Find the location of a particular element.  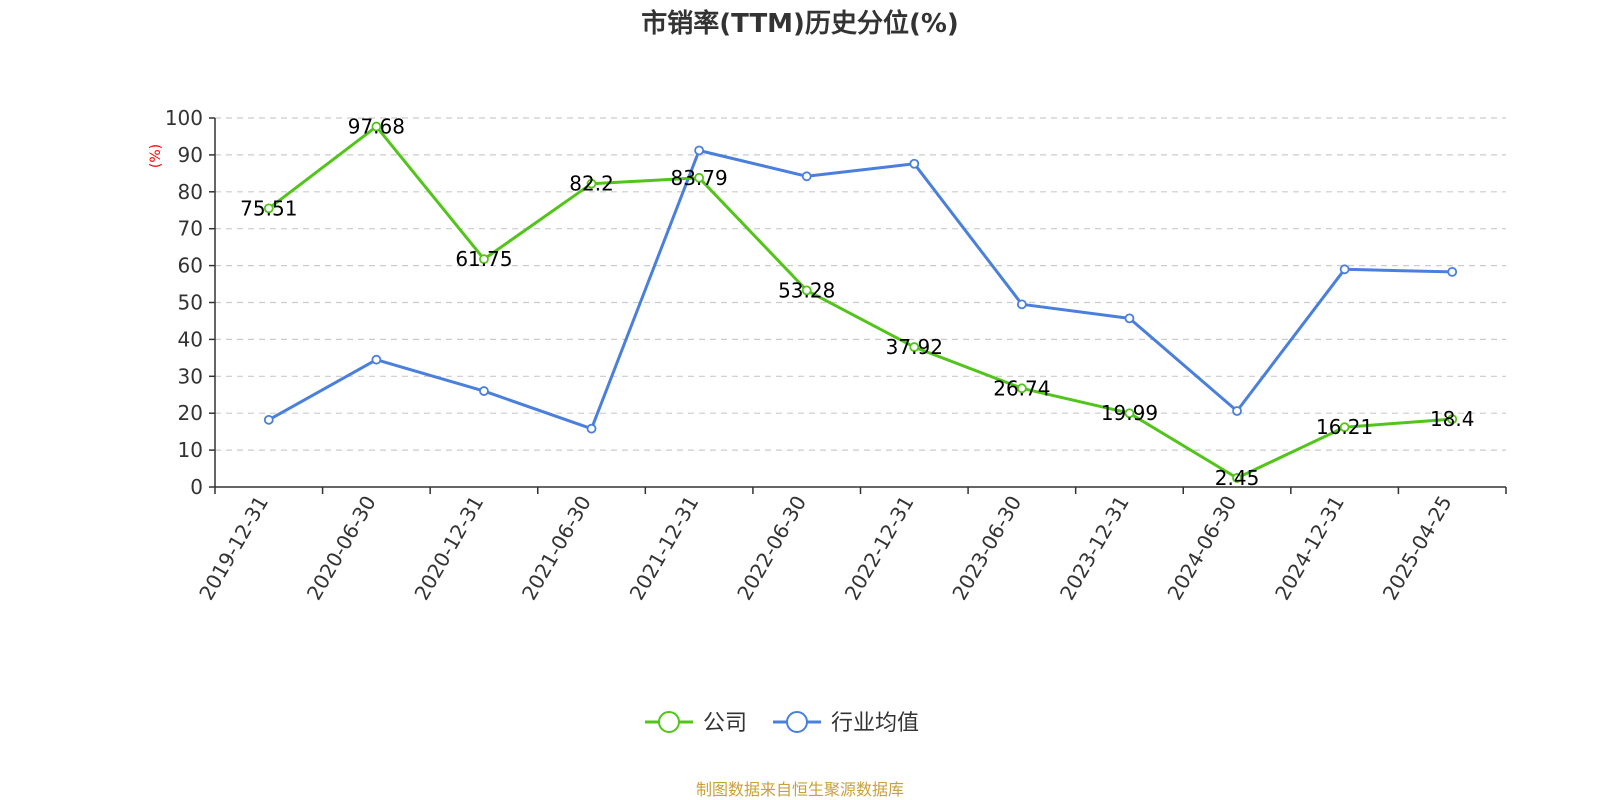

legend-label: 公司 is located at coordinates (725, 723).